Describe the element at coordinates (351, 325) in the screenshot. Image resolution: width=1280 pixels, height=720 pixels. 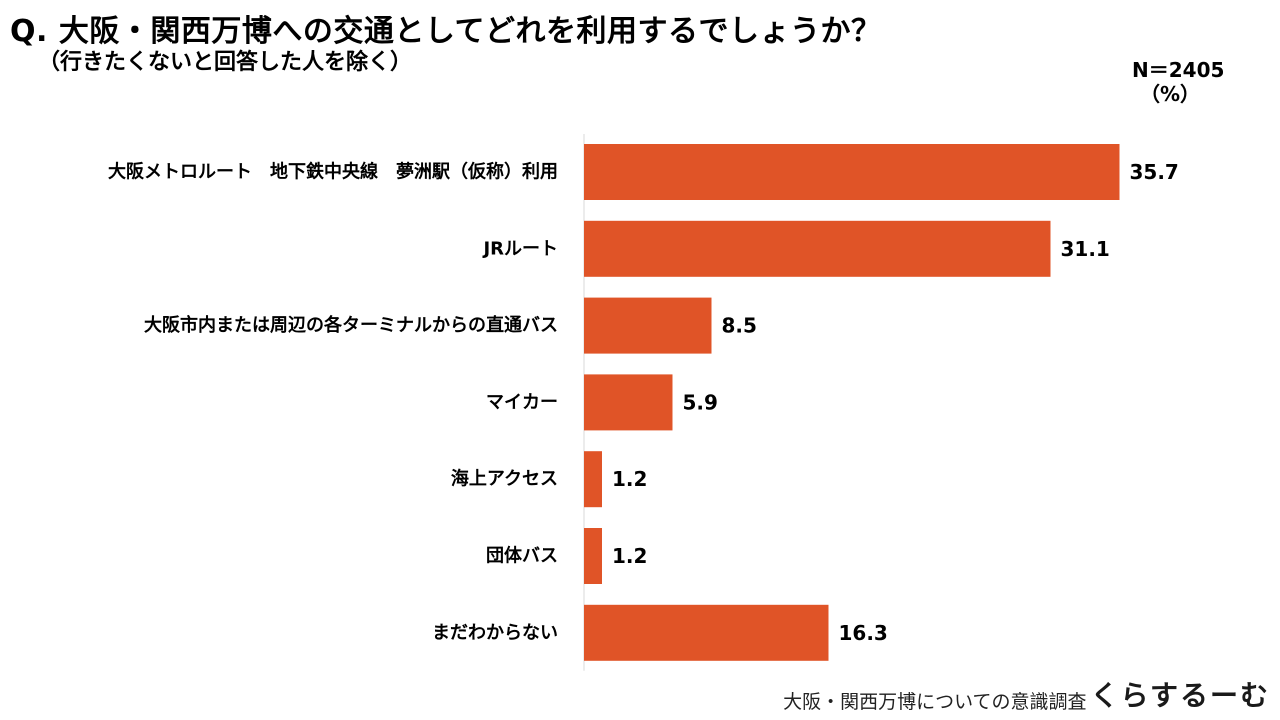
I see `category-label-2: 大阪市内または周辺の各ターミナルからの直通バス` at that location.